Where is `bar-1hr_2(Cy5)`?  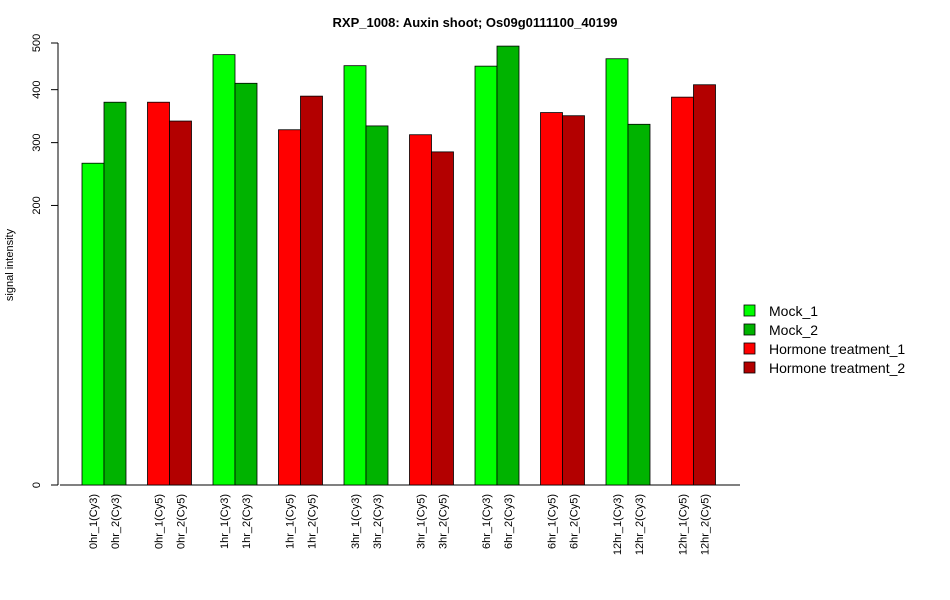 bar-1hr_2(Cy5) is located at coordinates (311, 290).